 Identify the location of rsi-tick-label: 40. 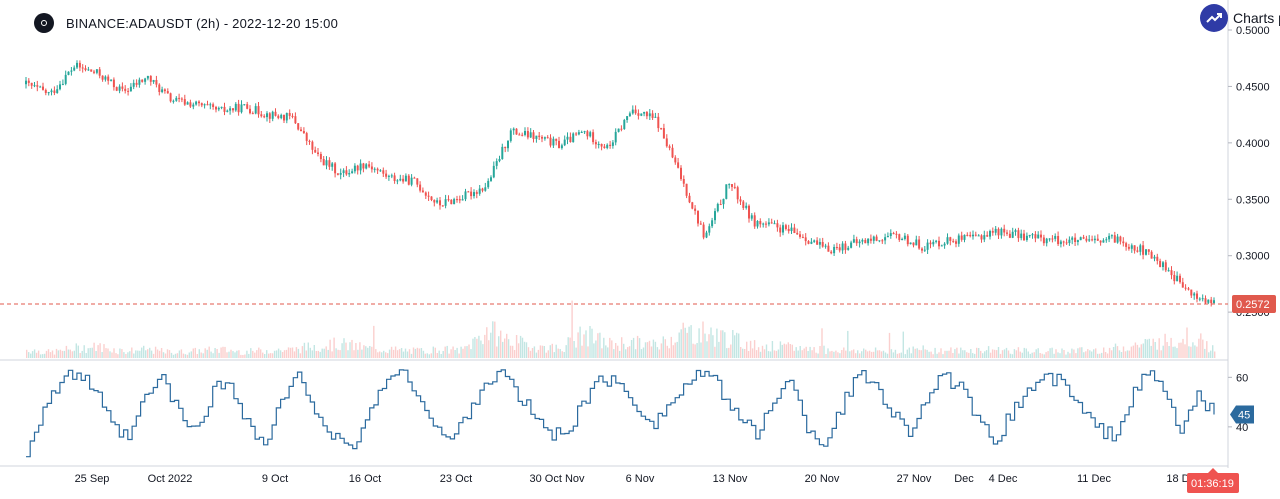
(1242, 428).